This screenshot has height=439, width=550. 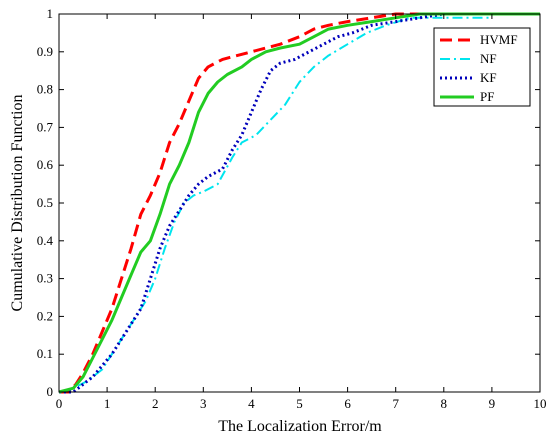 What do you see at coordinates (45, 240) in the screenshot?
I see `y-tick-label: 0.4` at bounding box center [45, 240].